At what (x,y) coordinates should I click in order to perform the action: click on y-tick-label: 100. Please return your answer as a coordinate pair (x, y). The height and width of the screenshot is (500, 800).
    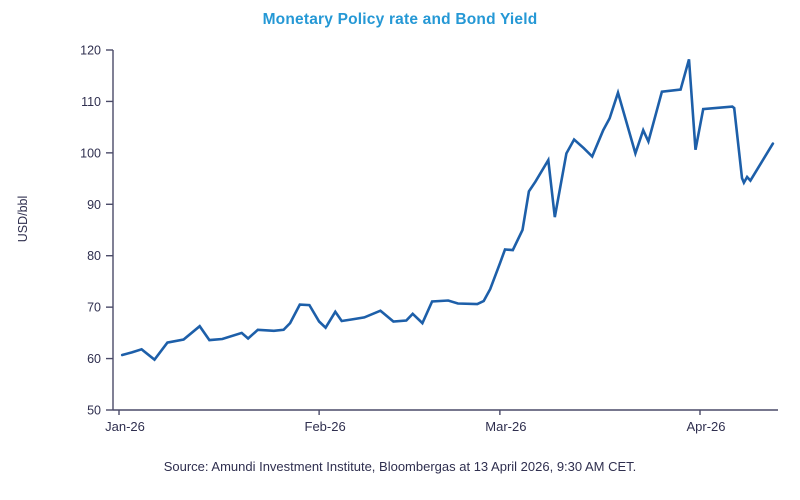
    Looking at the image, I should click on (90, 153).